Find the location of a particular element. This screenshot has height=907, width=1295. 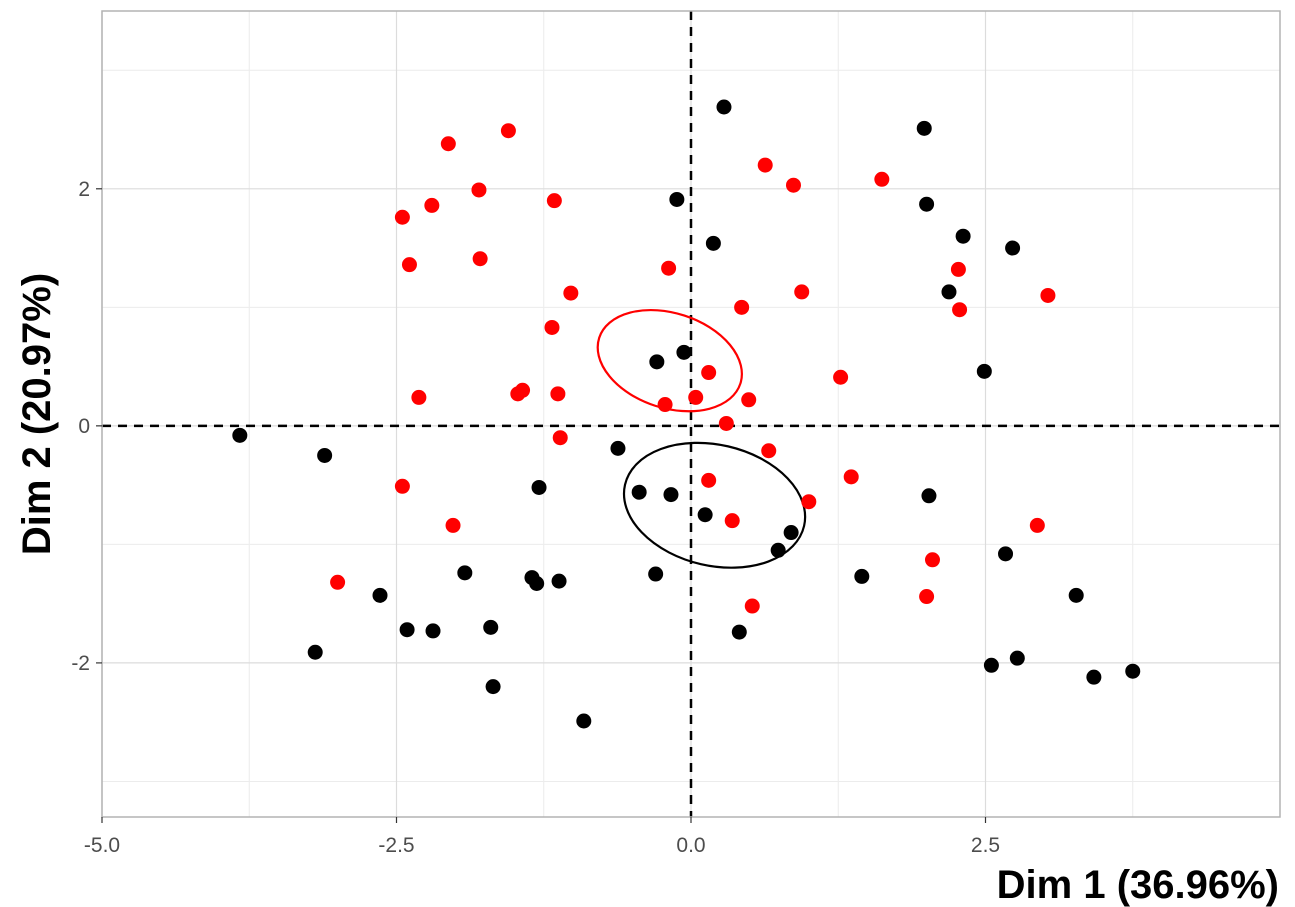

y-axis-ticks: -2 0 2 is located at coordinates (86, 426).